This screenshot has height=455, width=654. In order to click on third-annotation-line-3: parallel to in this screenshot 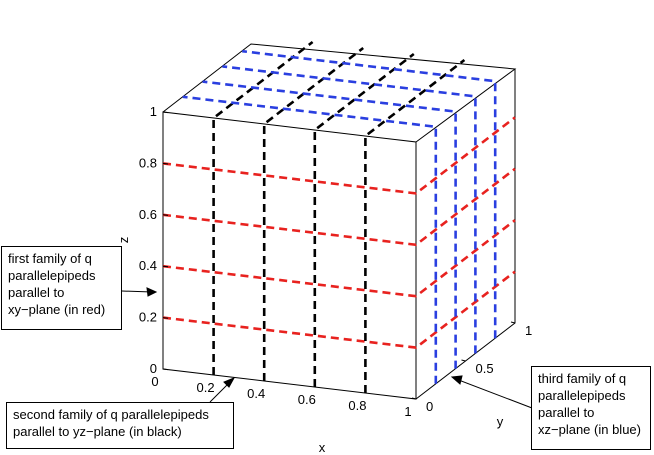, I will do `click(566, 412)`.